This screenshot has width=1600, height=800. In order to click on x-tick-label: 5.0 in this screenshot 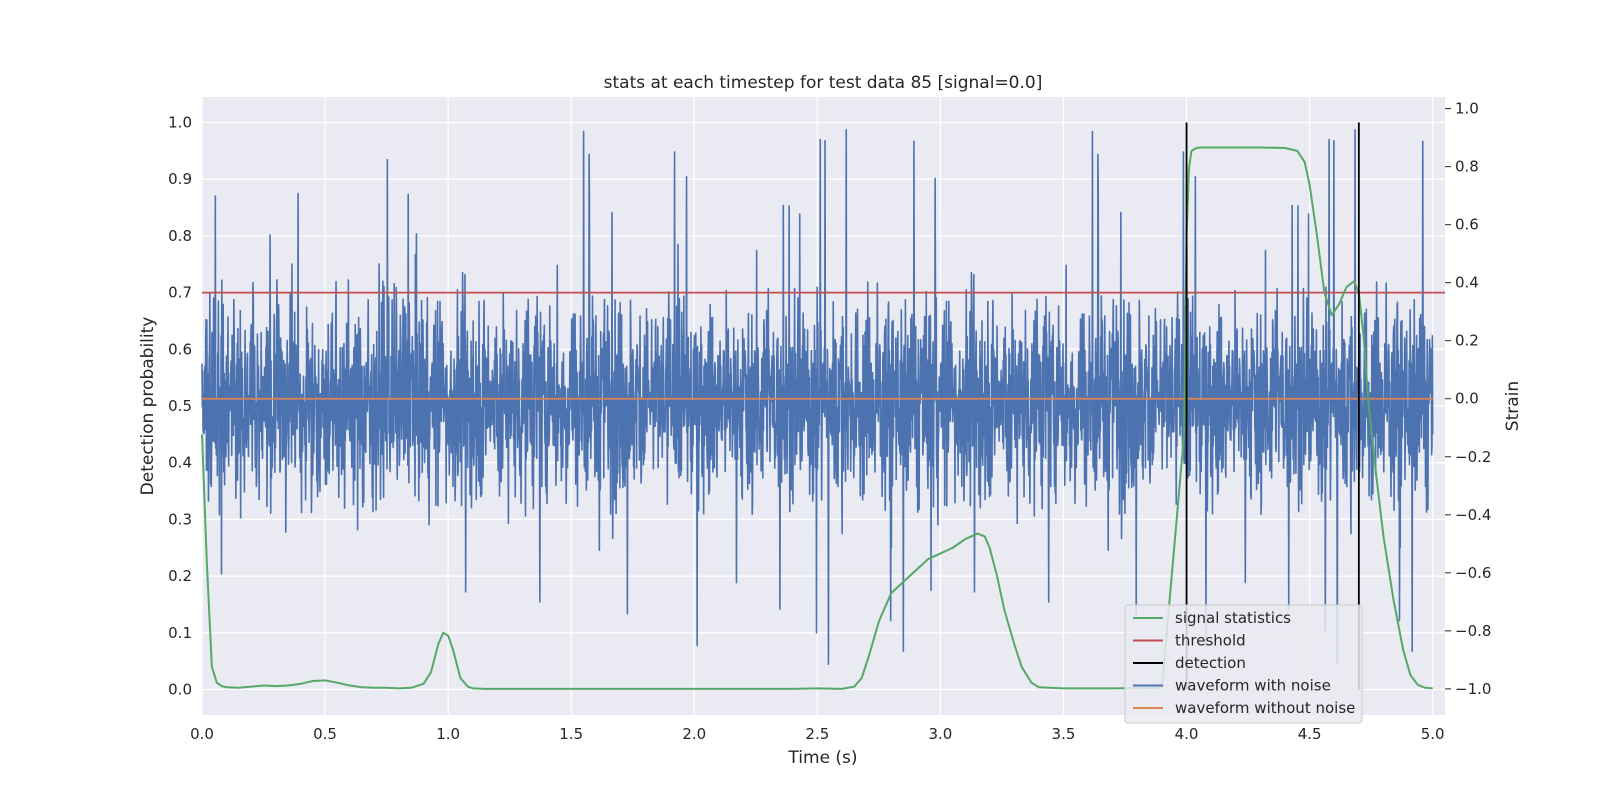, I will do `click(1433, 734)`.